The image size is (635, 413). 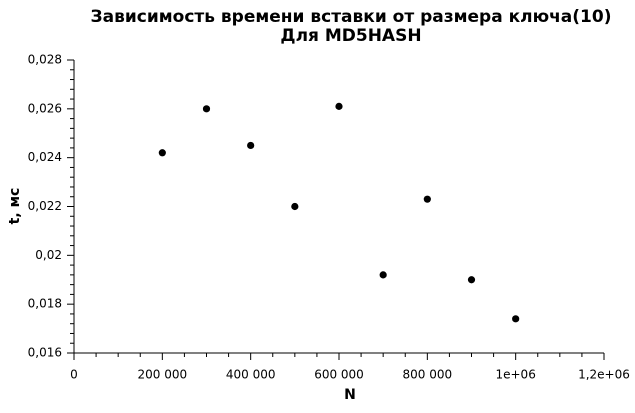 What do you see at coordinates (350, 395) in the screenshot?
I see `x-axis-label: N` at bounding box center [350, 395].